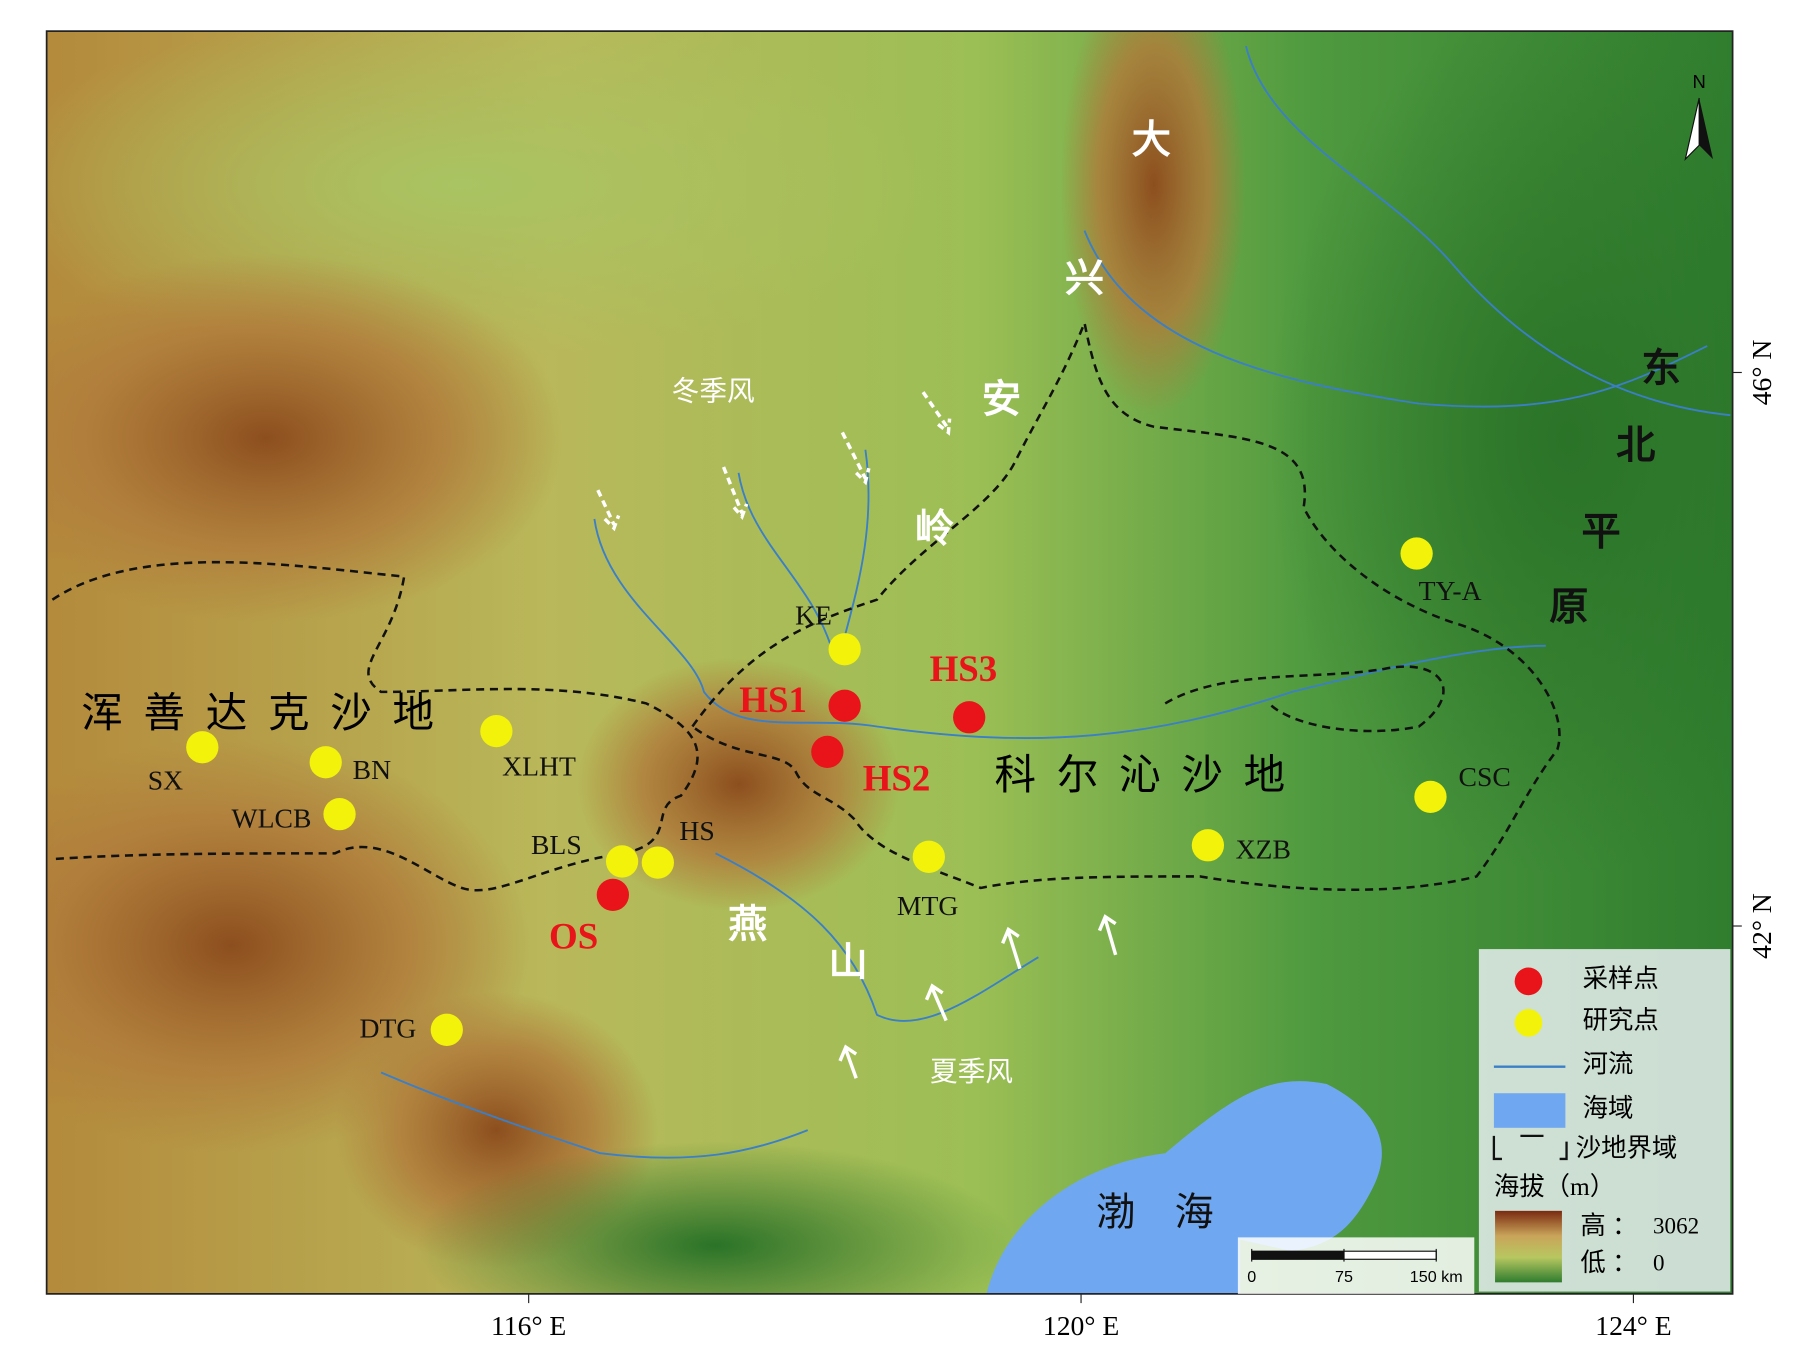 This screenshot has height=1355, width=1800. I want to click on legend-elevation-ramp, so click(1528, 1246).